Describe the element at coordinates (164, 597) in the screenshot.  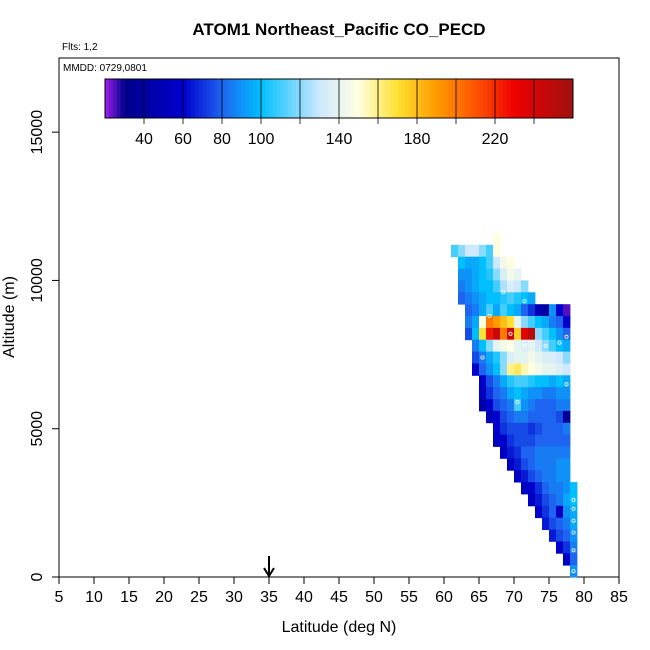
I see `x-tick-label: 20` at that location.